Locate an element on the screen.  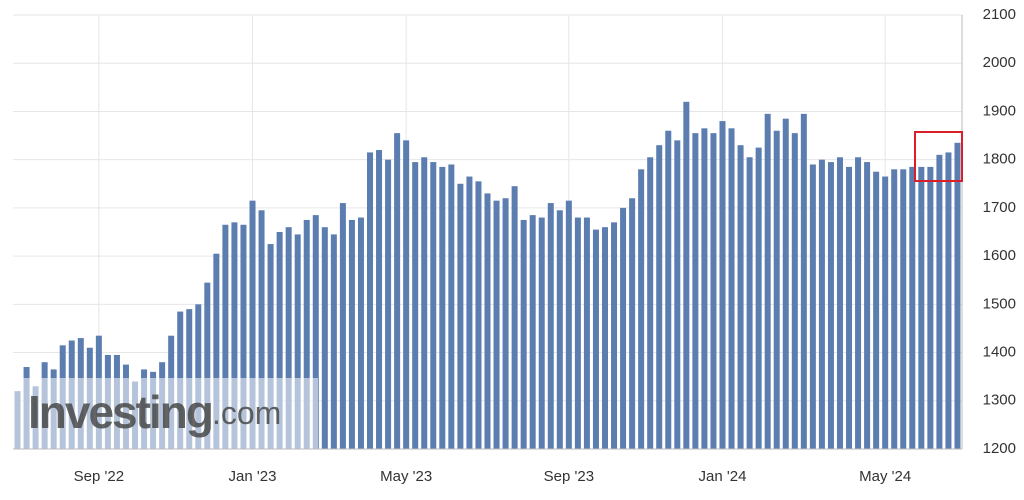
watermark-backdrop is located at coordinates (165, 413).